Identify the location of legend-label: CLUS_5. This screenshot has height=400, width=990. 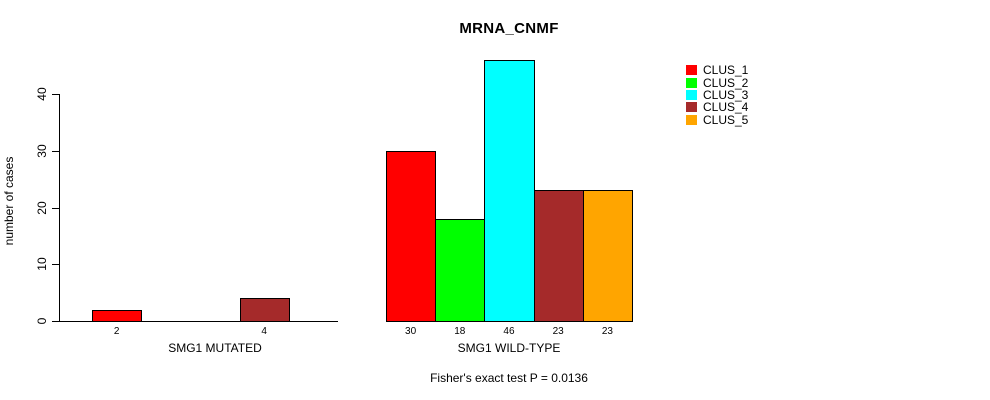
(726, 119).